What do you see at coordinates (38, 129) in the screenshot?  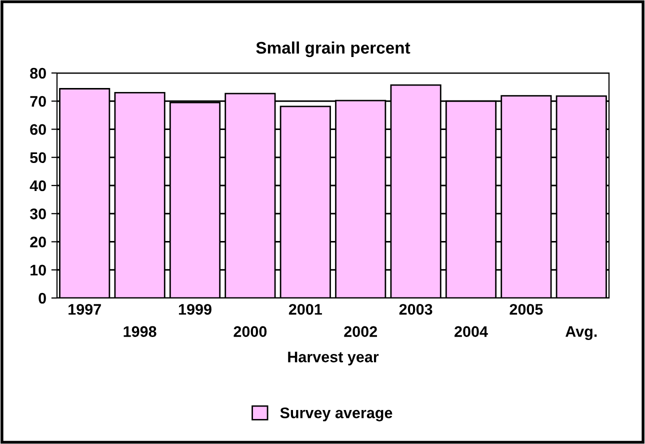 I see `y-tick-label: 60` at bounding box center [38, 129].